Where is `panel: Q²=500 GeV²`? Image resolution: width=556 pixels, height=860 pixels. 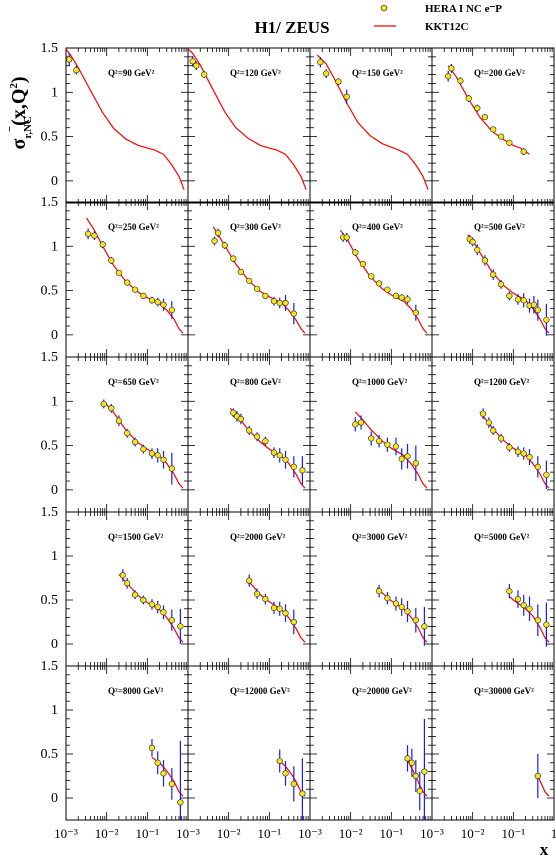 panel: Q²=500 GeV² is located at coordinates (493, 279).